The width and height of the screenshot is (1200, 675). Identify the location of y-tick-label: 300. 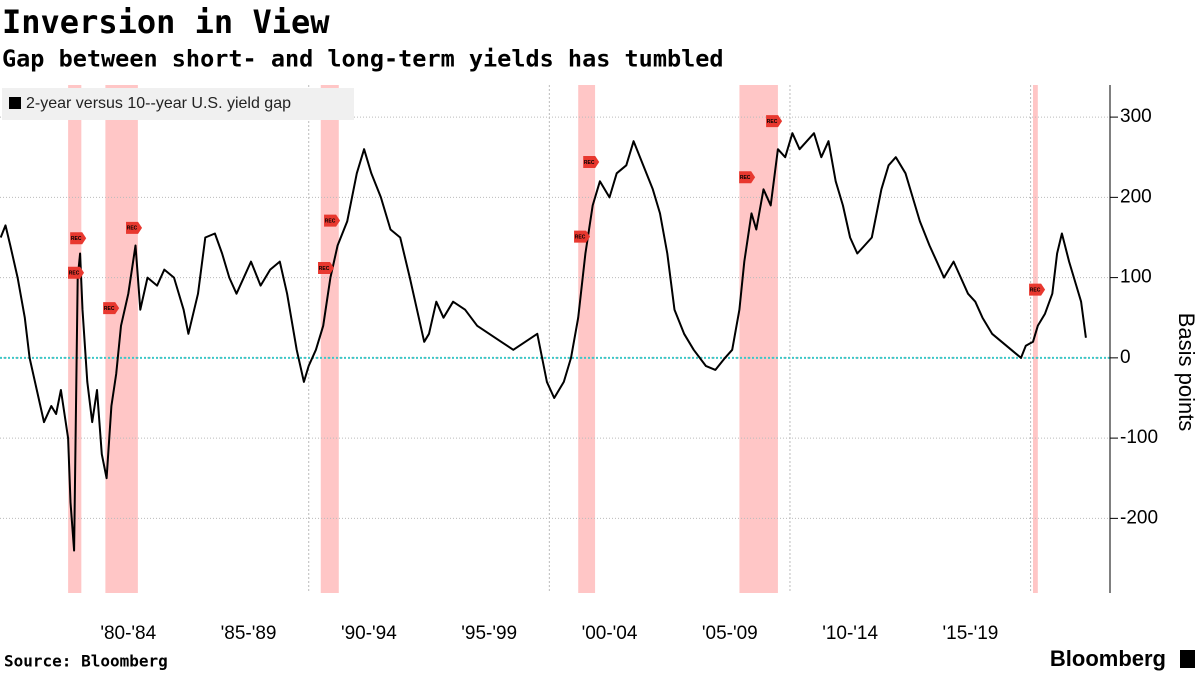
(1136, 116).